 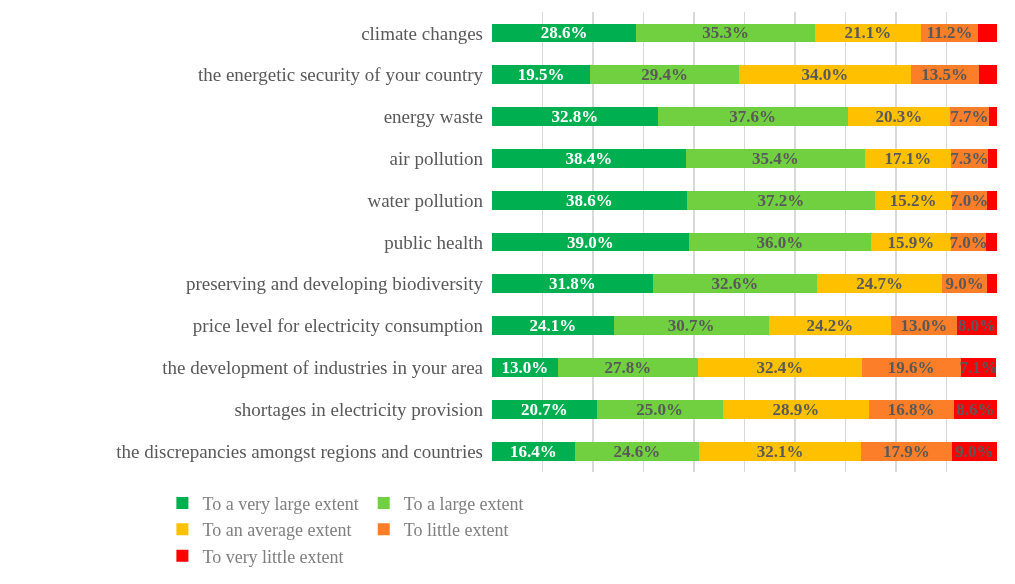 I want to click on y-tick-label: preserving and developing biodiversity, so click(x=334, y=284).